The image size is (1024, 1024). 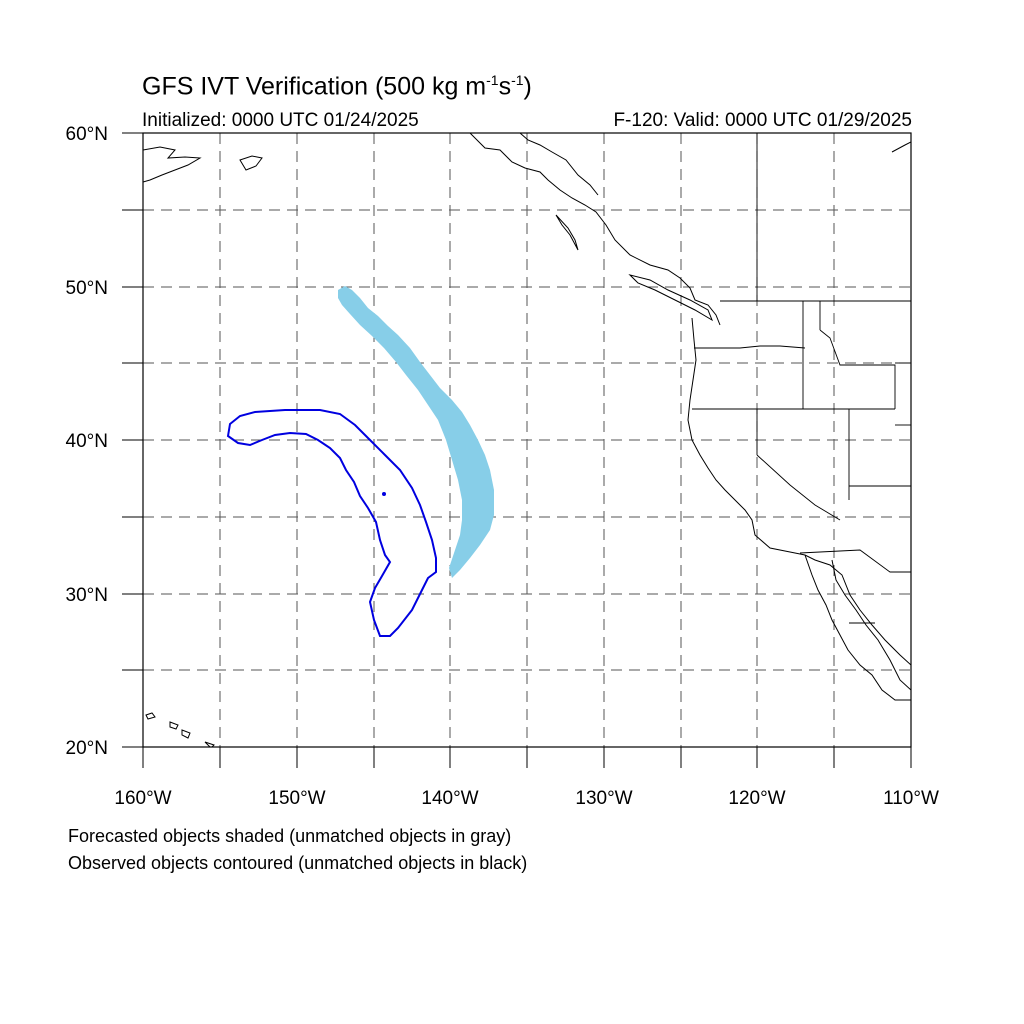 I want to click on map-title: GFS IVT Verification (500 kg m-1s-1), so click(x=337, y=86).